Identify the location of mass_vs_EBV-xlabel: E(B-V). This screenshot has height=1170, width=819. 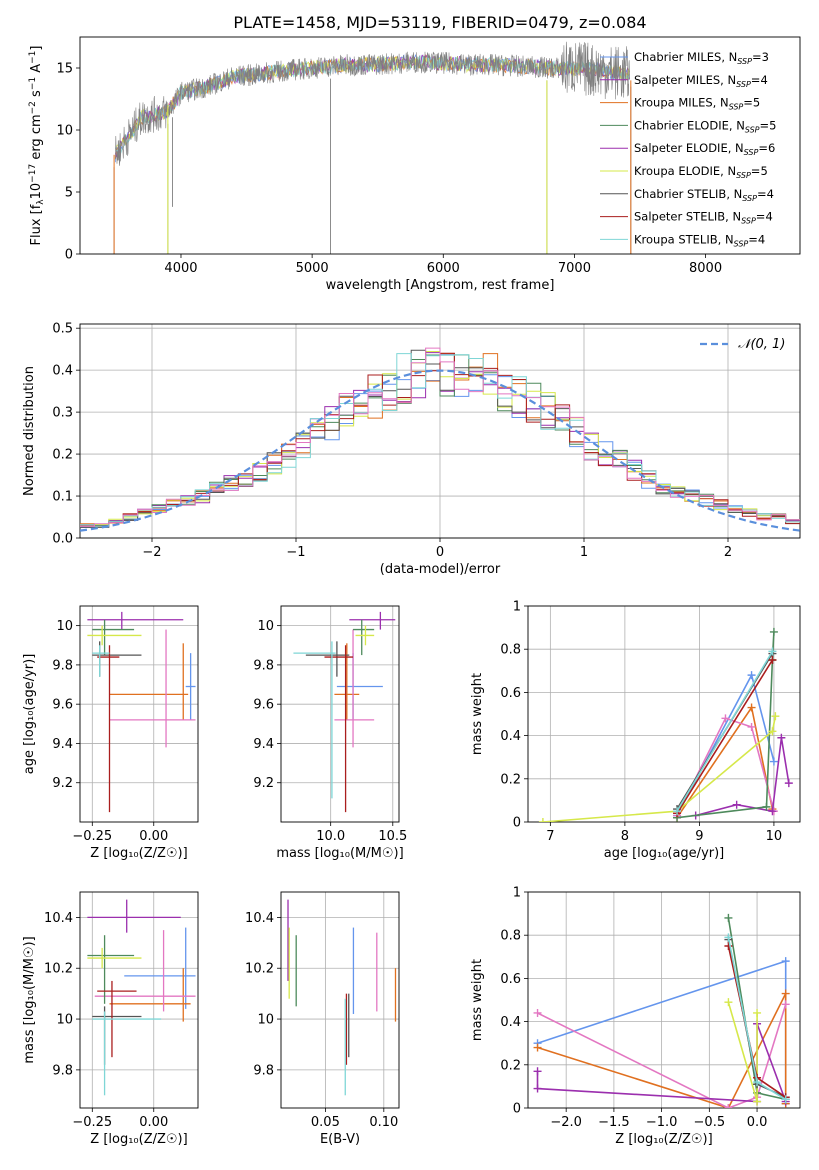
(340, 1139).